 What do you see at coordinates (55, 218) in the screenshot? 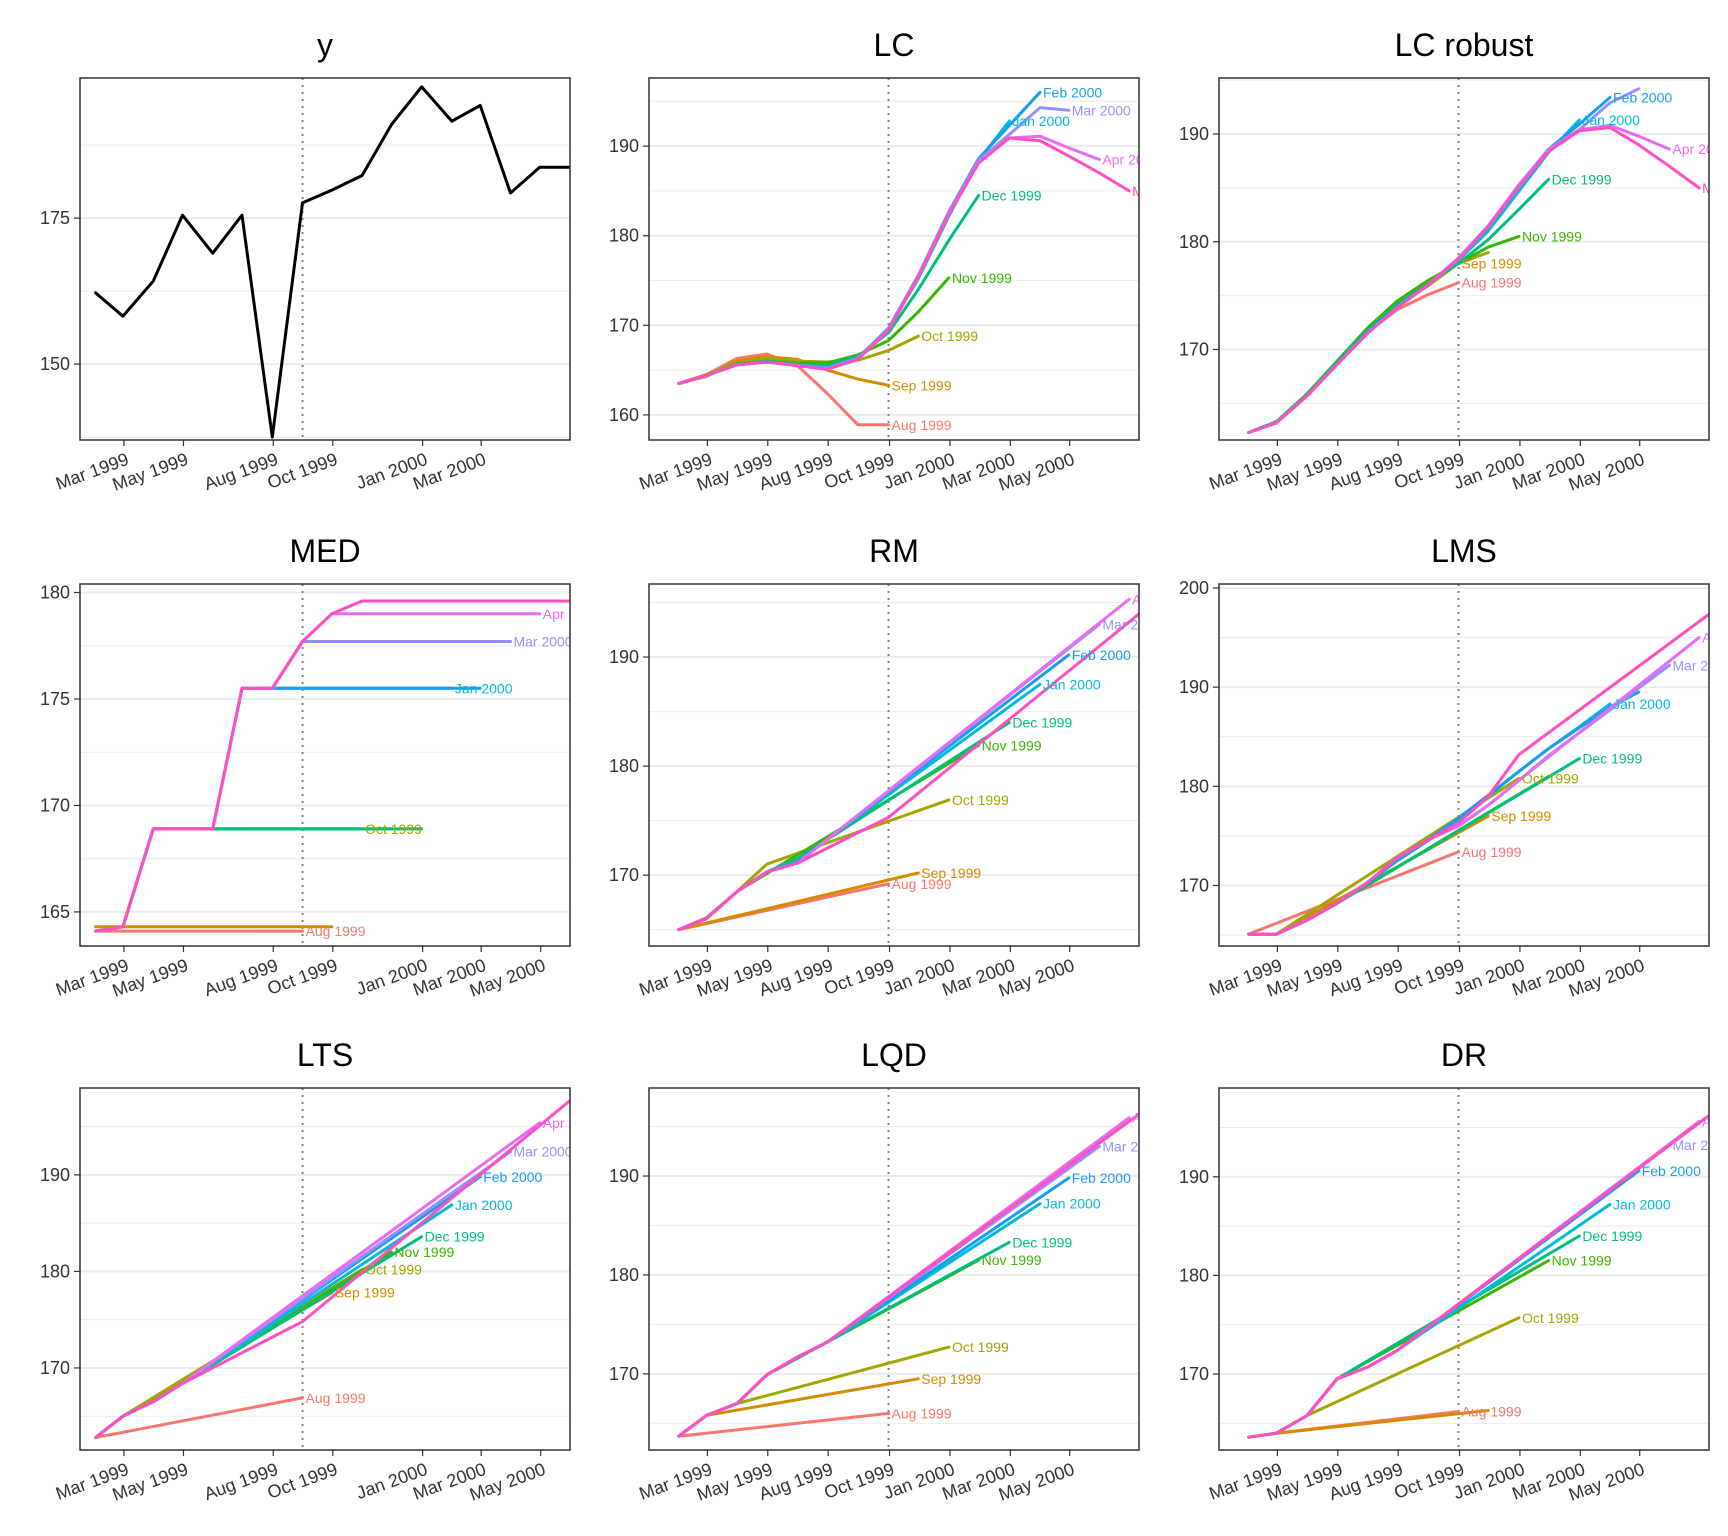
I see `y-tick-label: 175` at bounding box center [55, 218].